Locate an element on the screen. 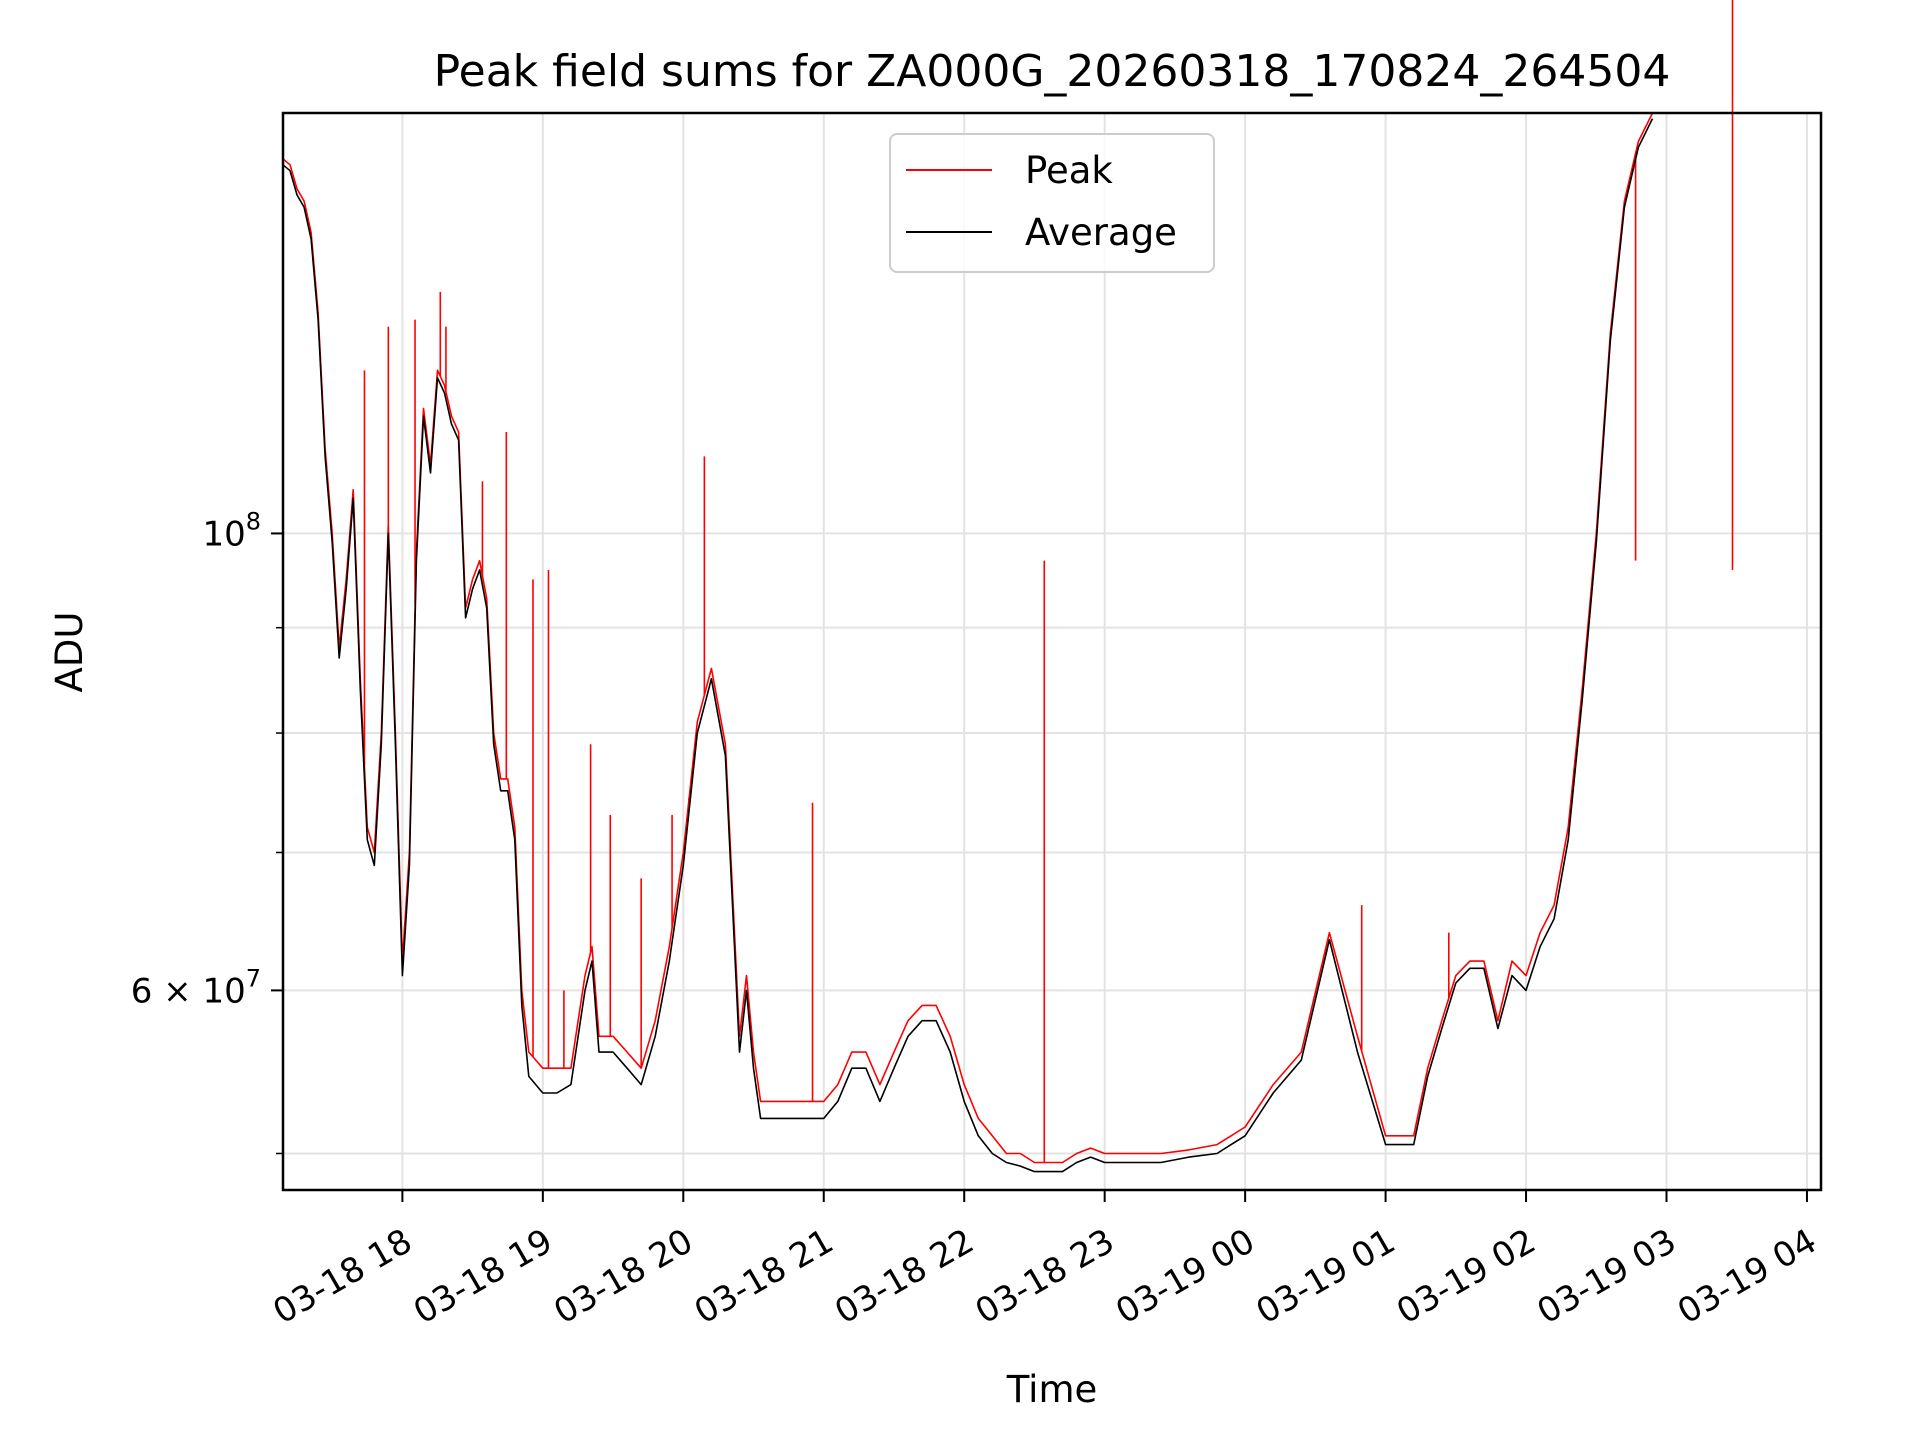 The height and width of the screenshot is (1440, 1920). legend-box is located at coordinates (1052, 203).